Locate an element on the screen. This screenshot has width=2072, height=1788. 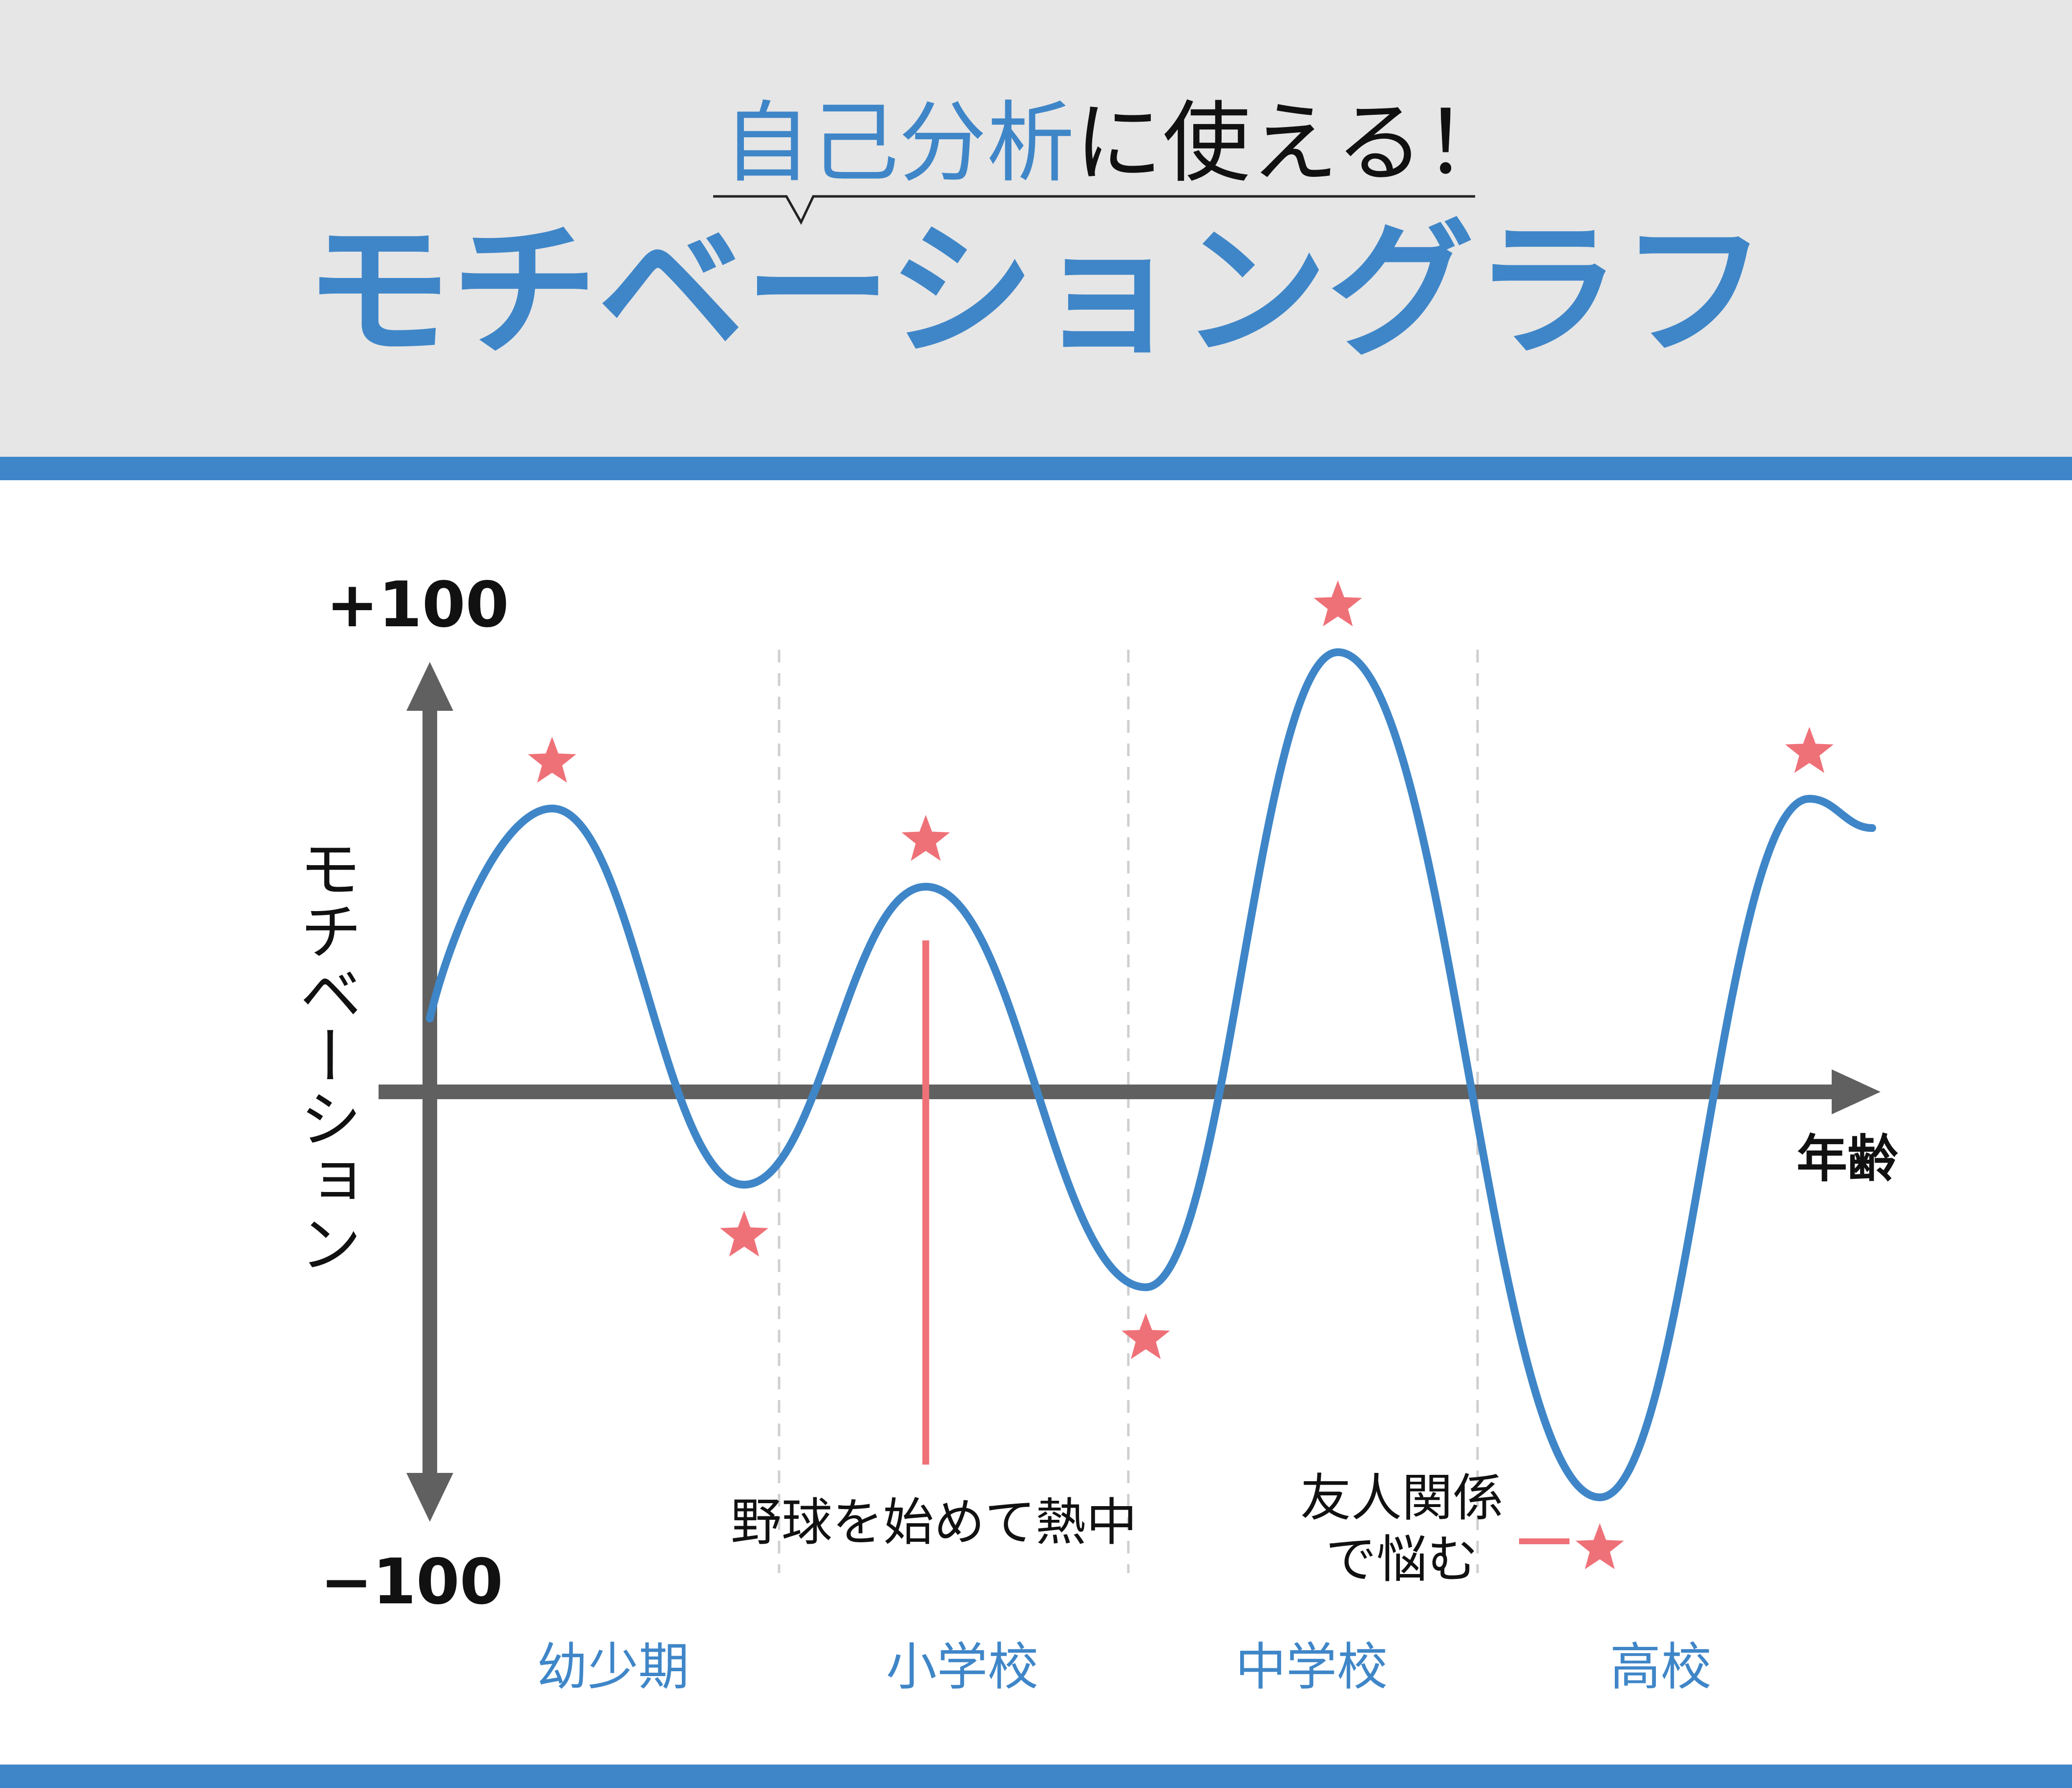
annotation-friends-line1: 友人関係 is located at coordinates (1401, 1498).